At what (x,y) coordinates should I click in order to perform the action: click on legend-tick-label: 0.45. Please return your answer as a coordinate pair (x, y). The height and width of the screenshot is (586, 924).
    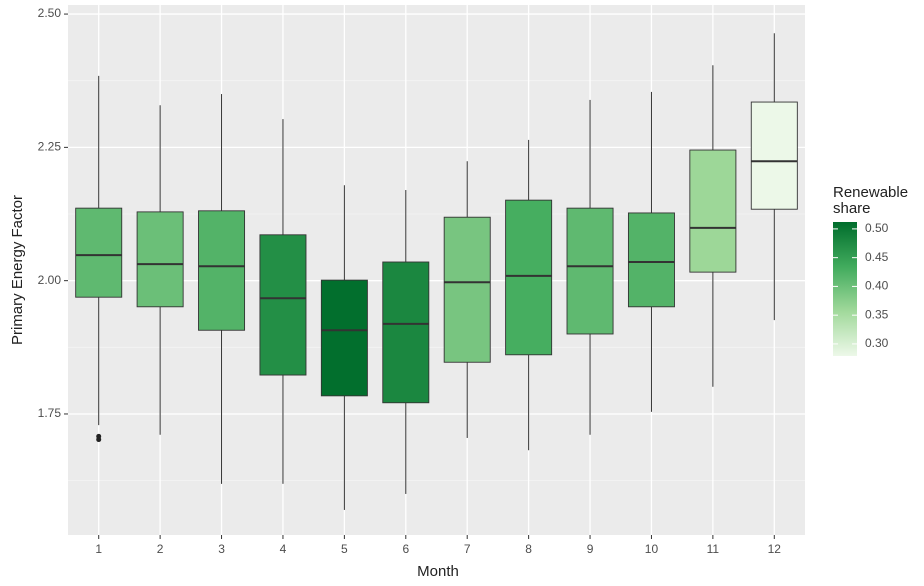
    Looking at the image, I should click on (877, 257).